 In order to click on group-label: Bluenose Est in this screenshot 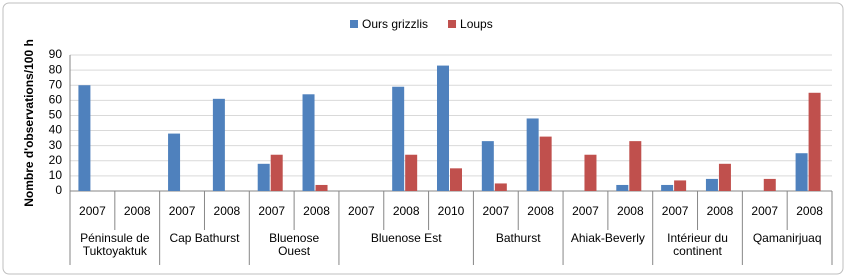, I will do `click(406, 238)`.